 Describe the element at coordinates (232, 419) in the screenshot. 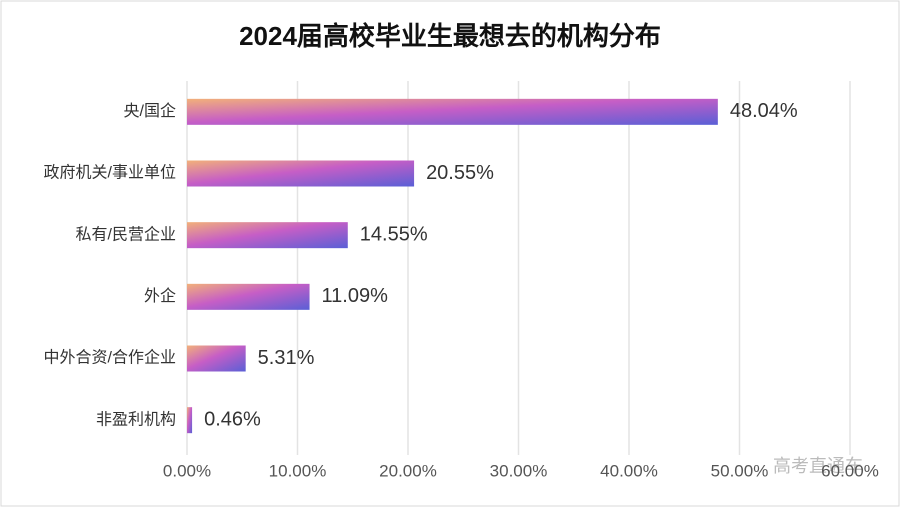

I see `value-label: 0.46%` at that location.